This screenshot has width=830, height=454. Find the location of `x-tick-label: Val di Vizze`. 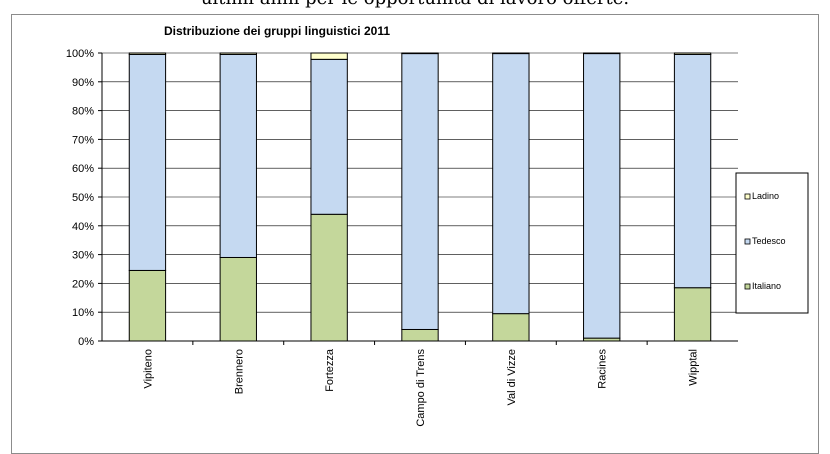

x-tick-label: Val di Vizze is located at coordinates (512, 377).